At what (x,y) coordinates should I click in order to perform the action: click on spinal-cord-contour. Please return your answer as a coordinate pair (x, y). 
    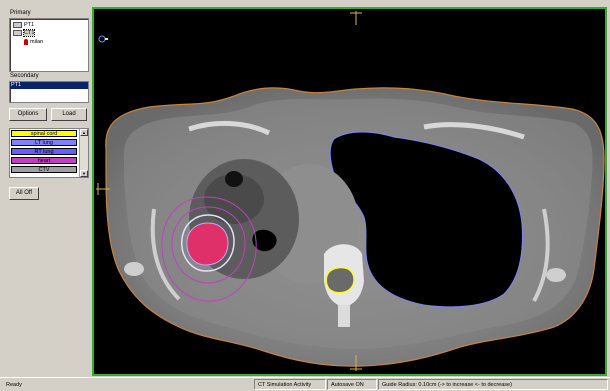
    Looking at the image, I should click on (340, 280).